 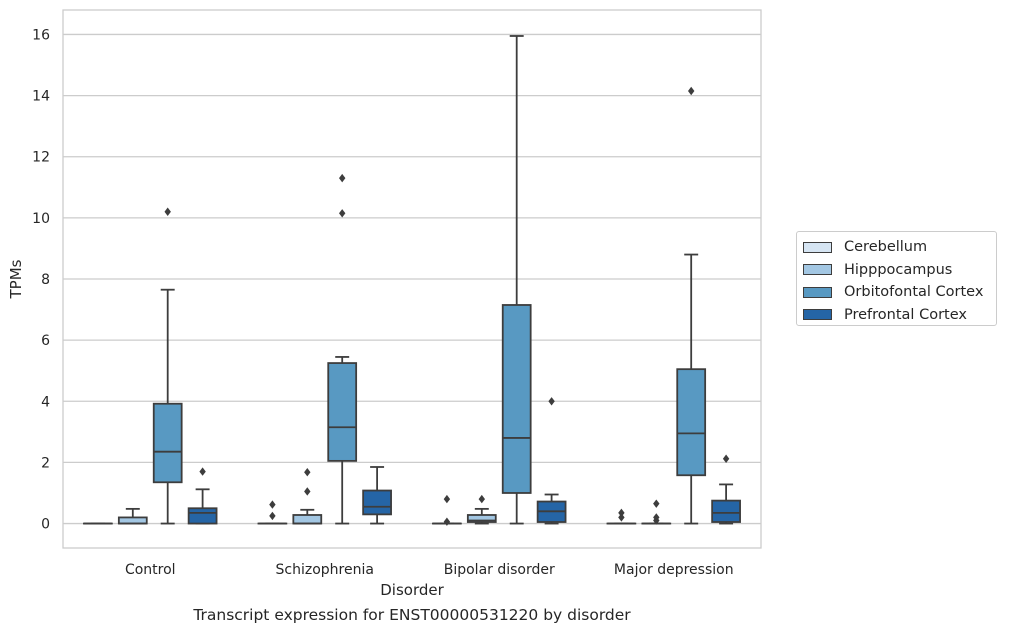 I want to click on y-tick-label: 14, so click(x=41, y=97).